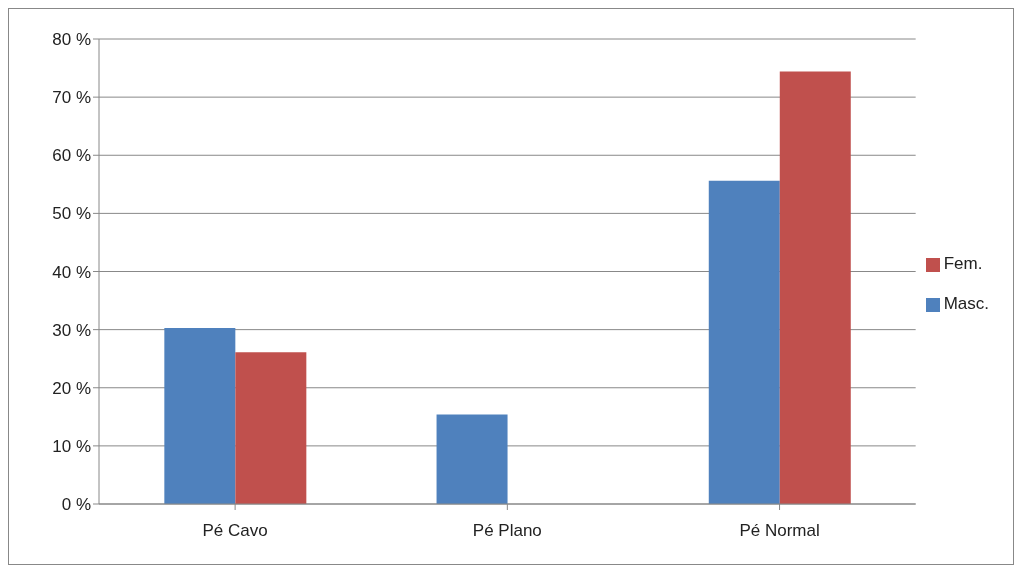 Image resolution: width=1022 pixels, height=571 pixels. What do you see at coordinates (963, 263) in the screenshot?
I see `legend-label: Fem.` at bounding box center [963, 263].